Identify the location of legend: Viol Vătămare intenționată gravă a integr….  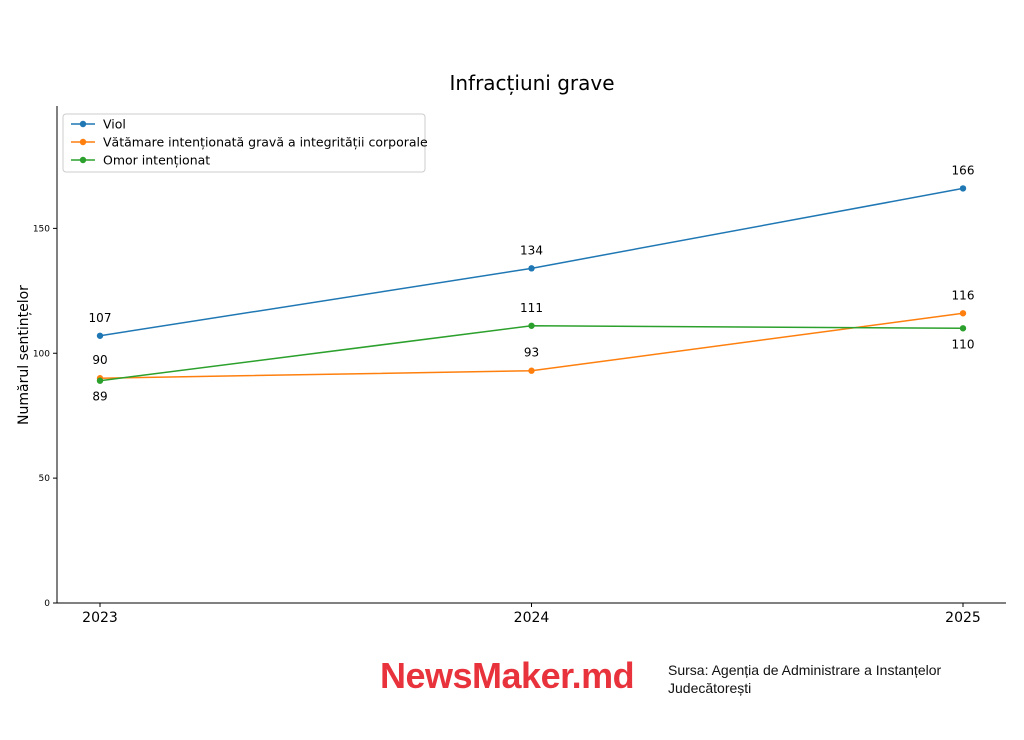
(245, 143).